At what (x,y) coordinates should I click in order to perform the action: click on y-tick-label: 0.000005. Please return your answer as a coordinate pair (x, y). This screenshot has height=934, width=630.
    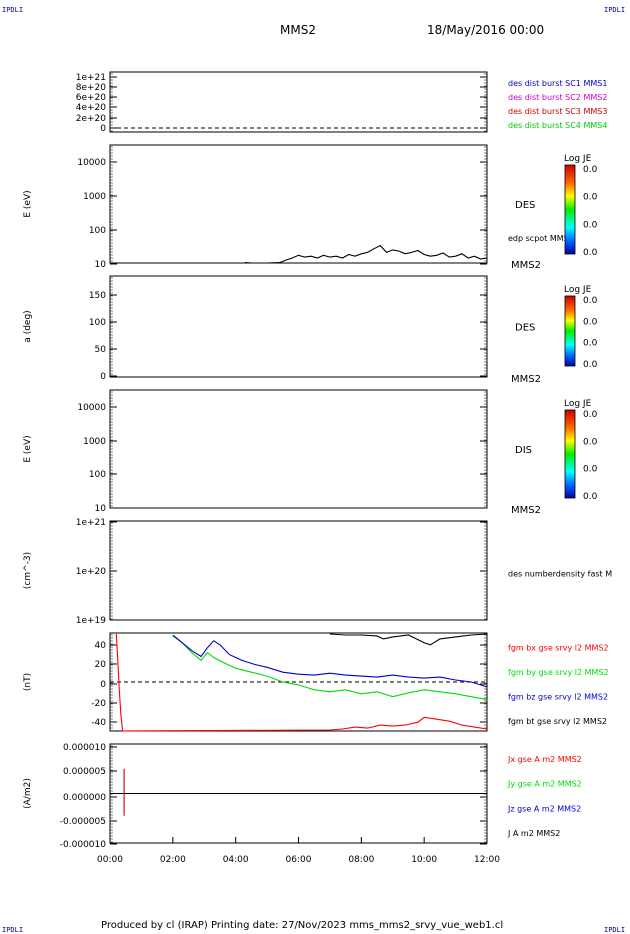
    Looking at the image, I should click on (84, 772).